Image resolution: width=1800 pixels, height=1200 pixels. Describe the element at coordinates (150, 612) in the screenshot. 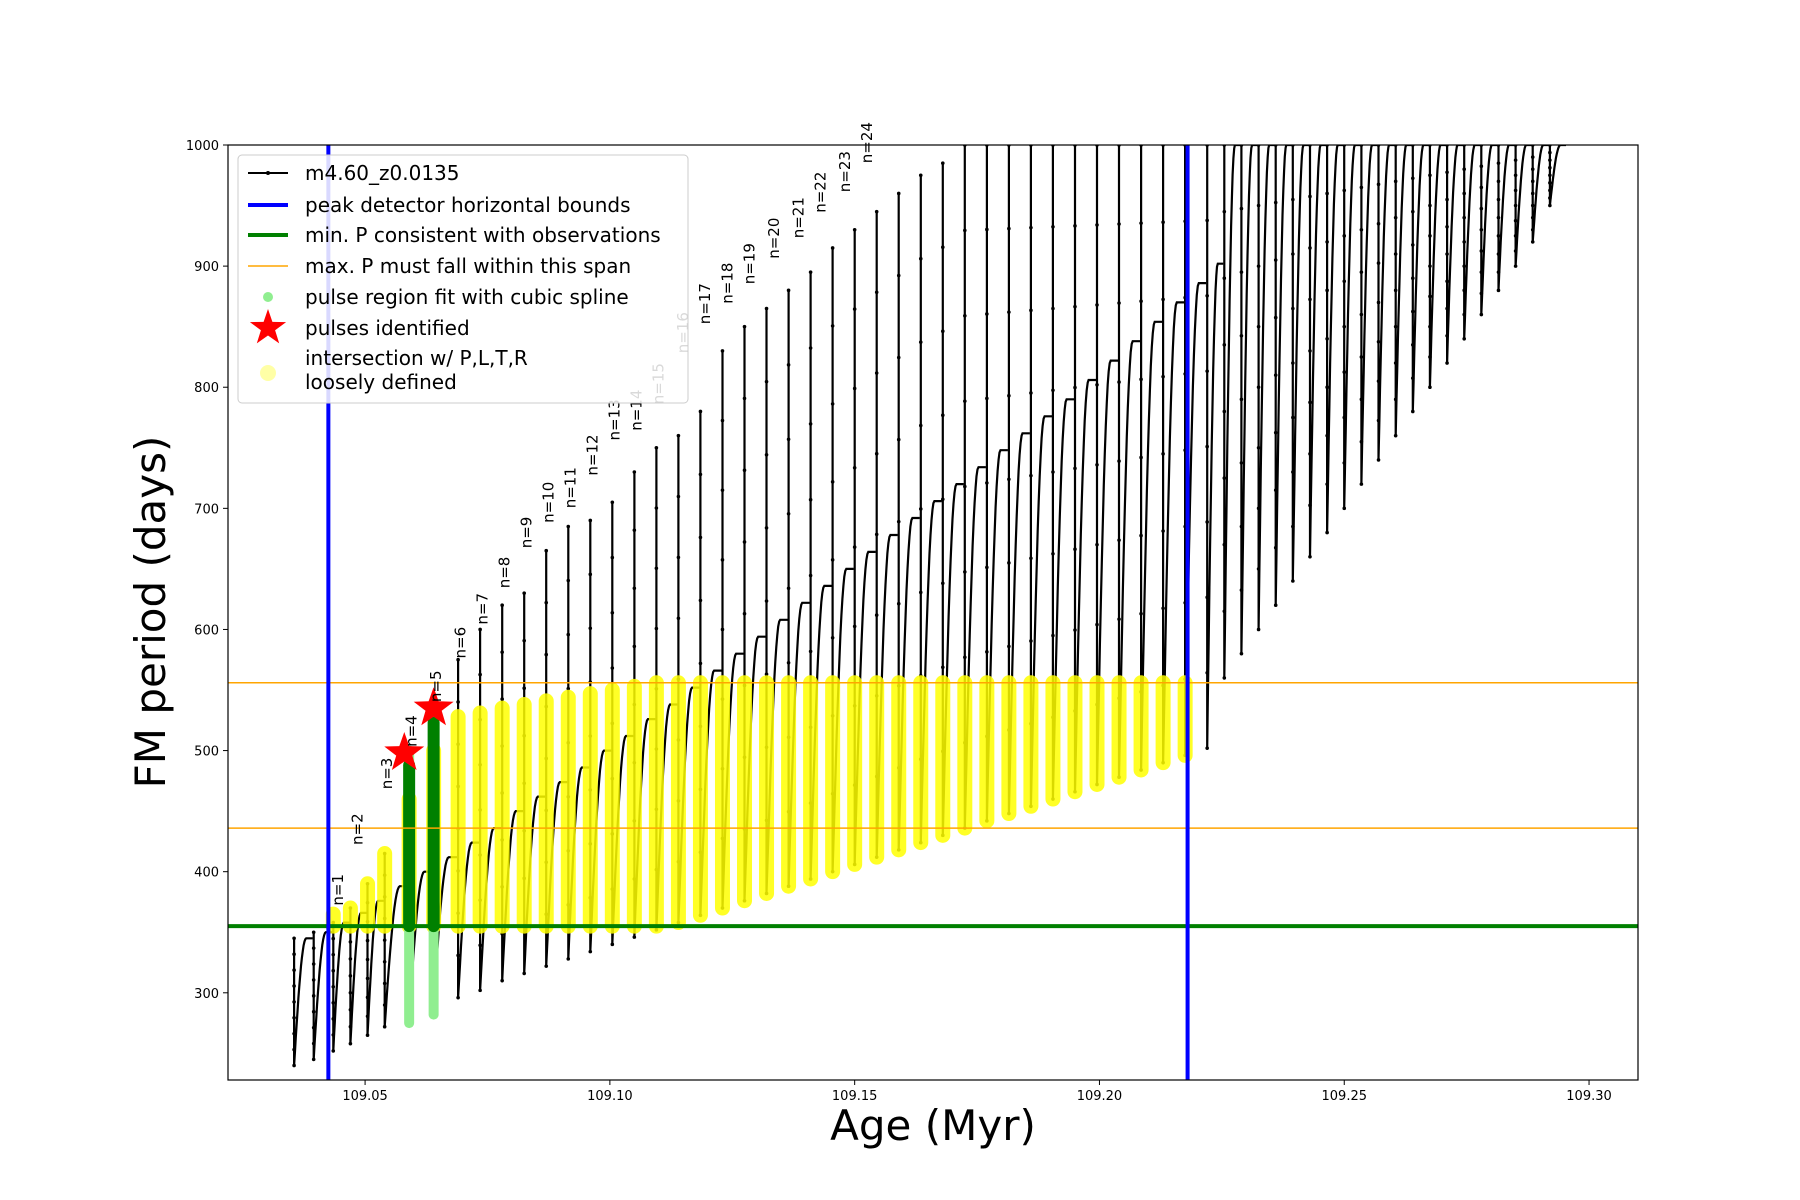

I see `y-axis-label: FM period (days)` at that location.